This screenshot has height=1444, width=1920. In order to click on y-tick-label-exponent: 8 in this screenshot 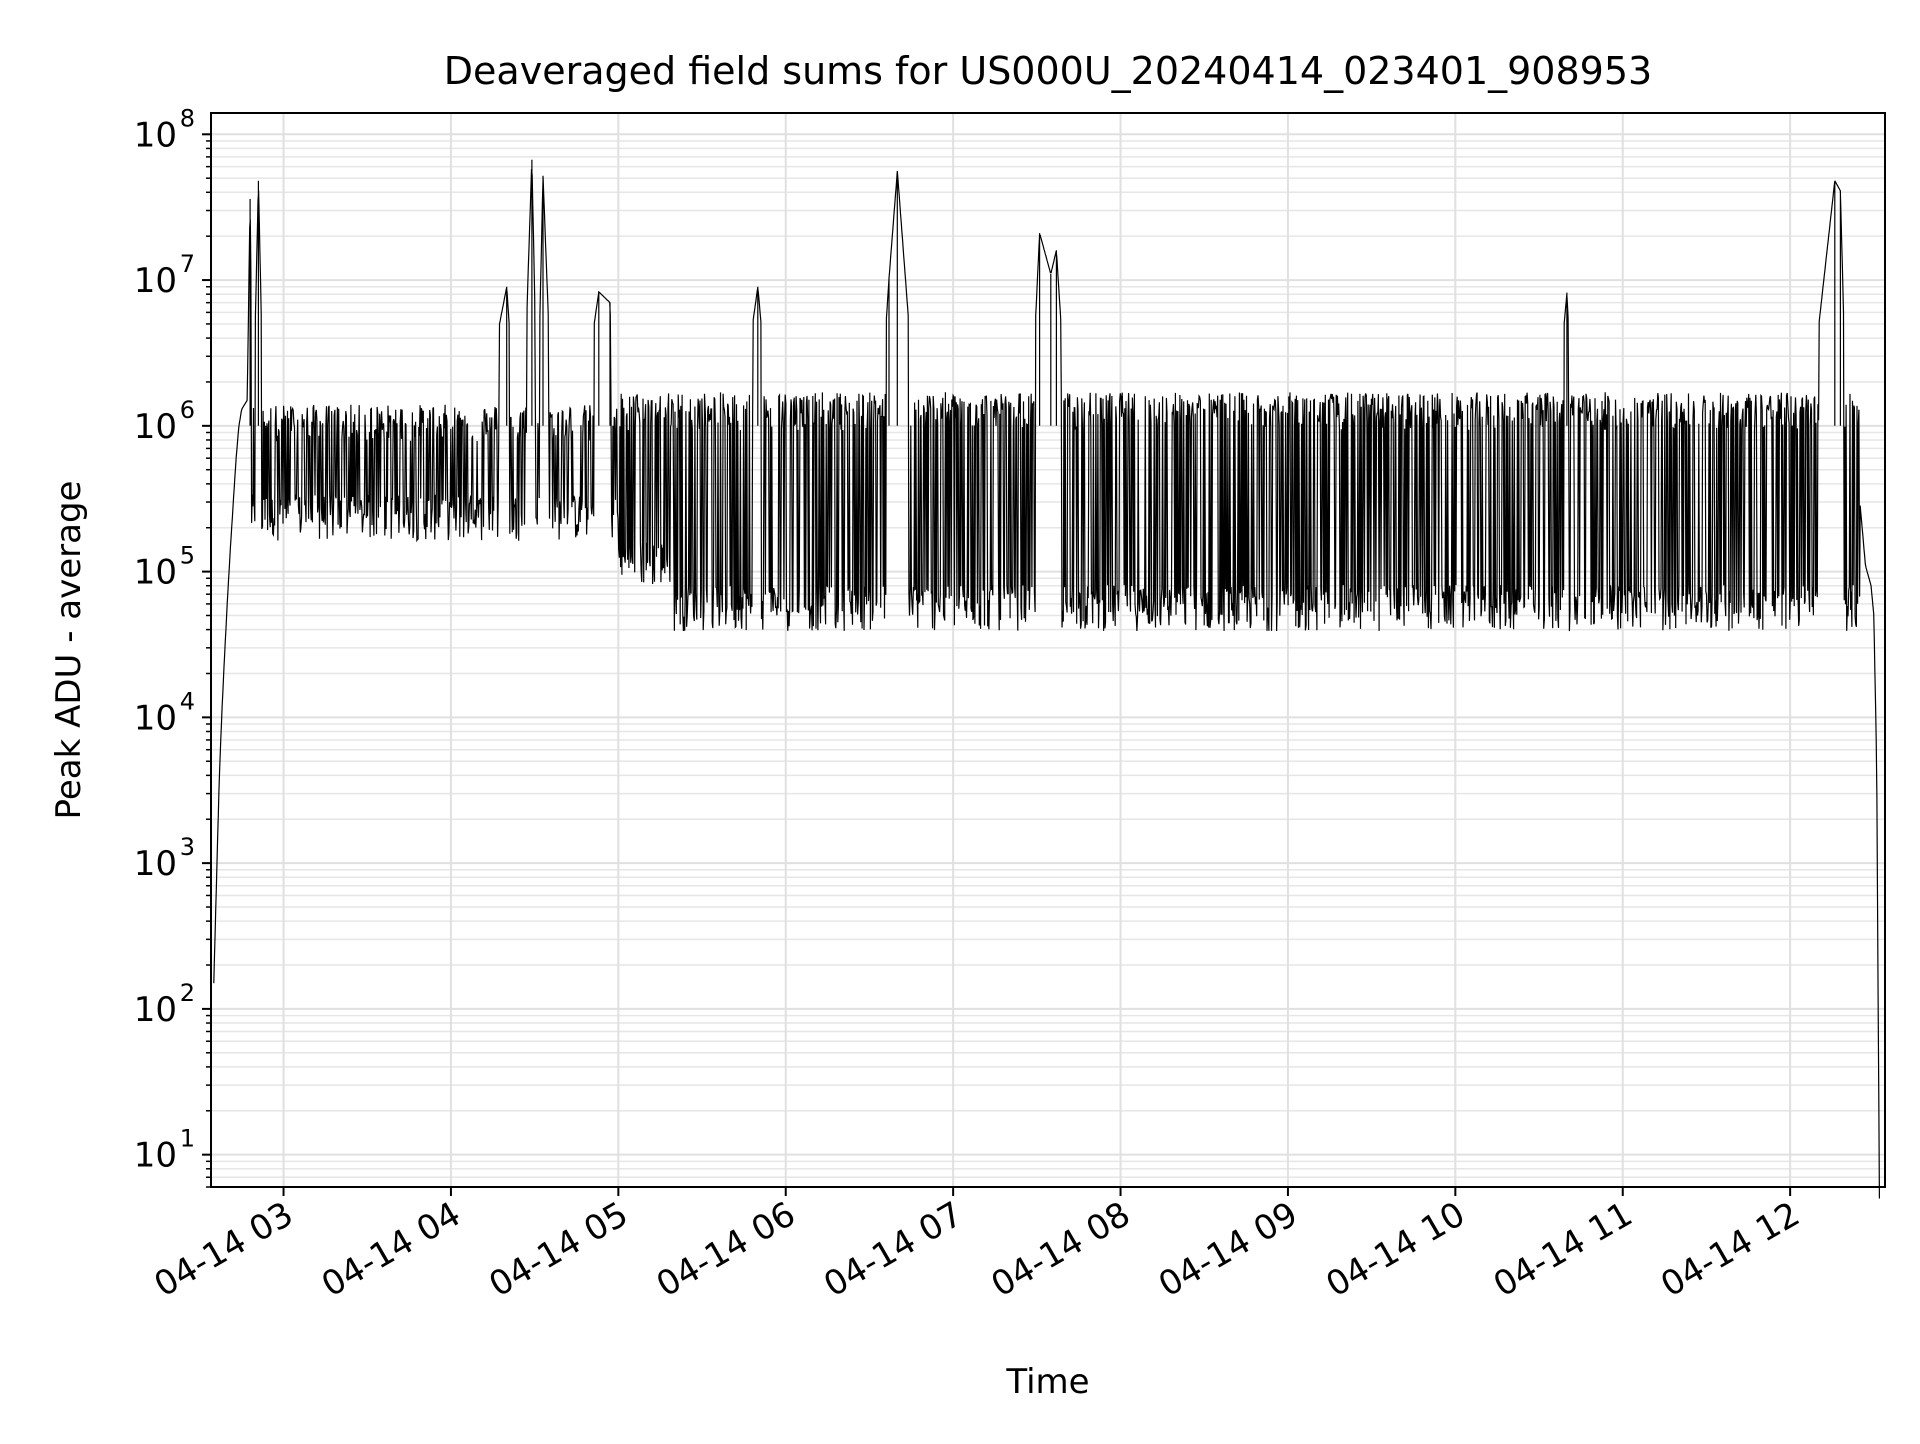, I will do `click(187, 118)`.